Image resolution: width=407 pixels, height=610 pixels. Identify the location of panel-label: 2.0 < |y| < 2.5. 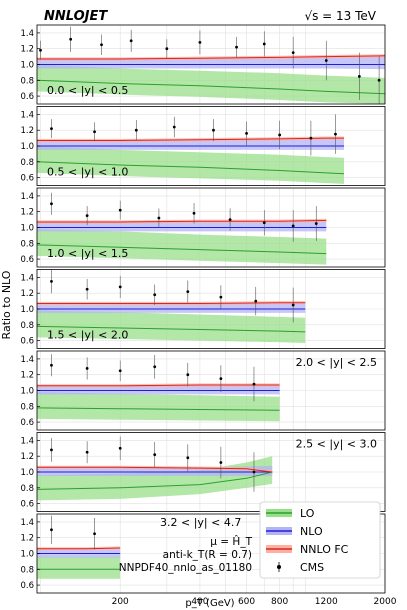
(336, 362).